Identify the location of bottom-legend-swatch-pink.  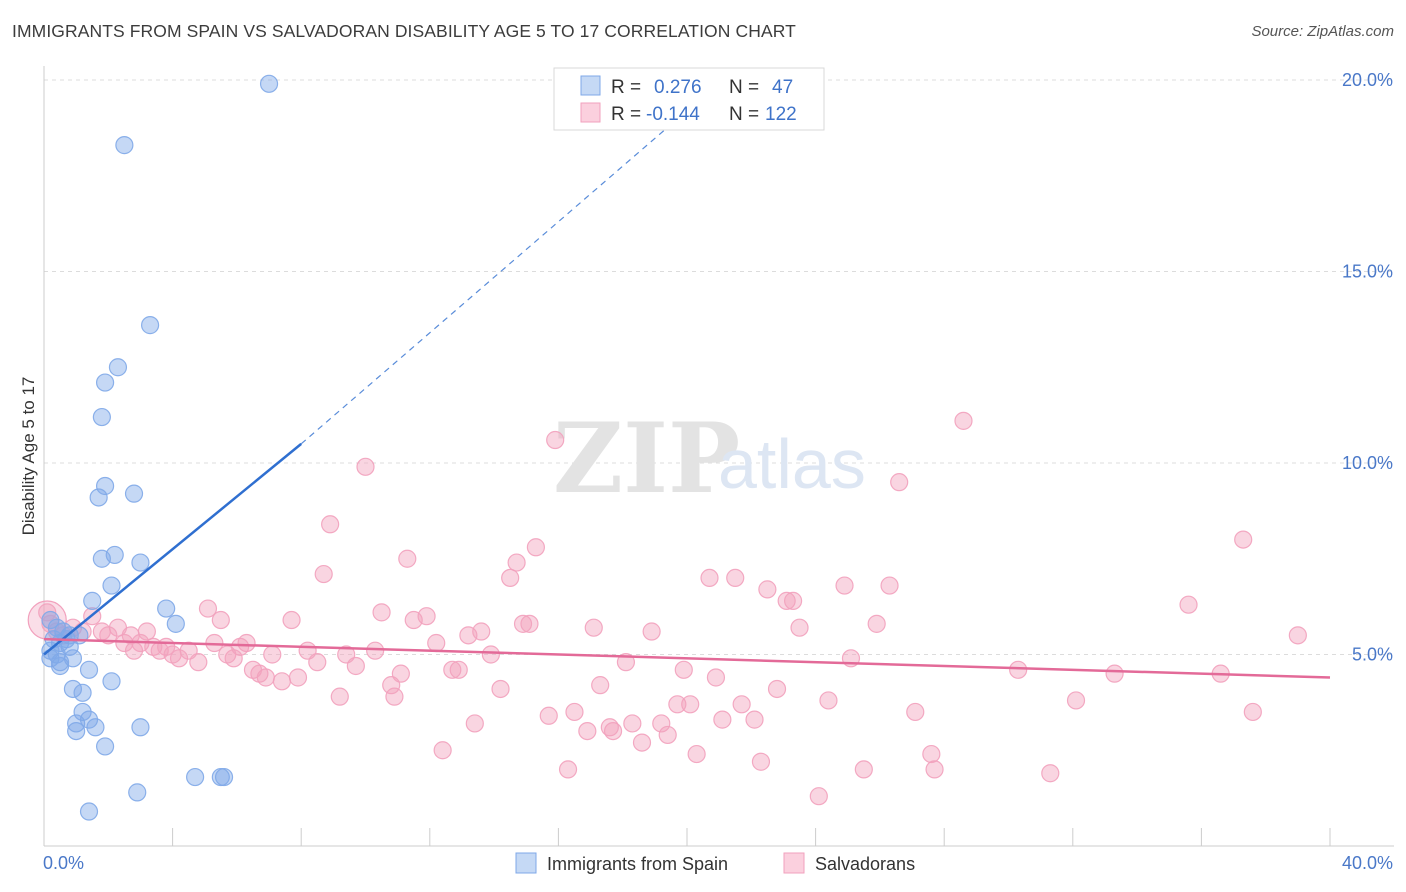
(794, 863).